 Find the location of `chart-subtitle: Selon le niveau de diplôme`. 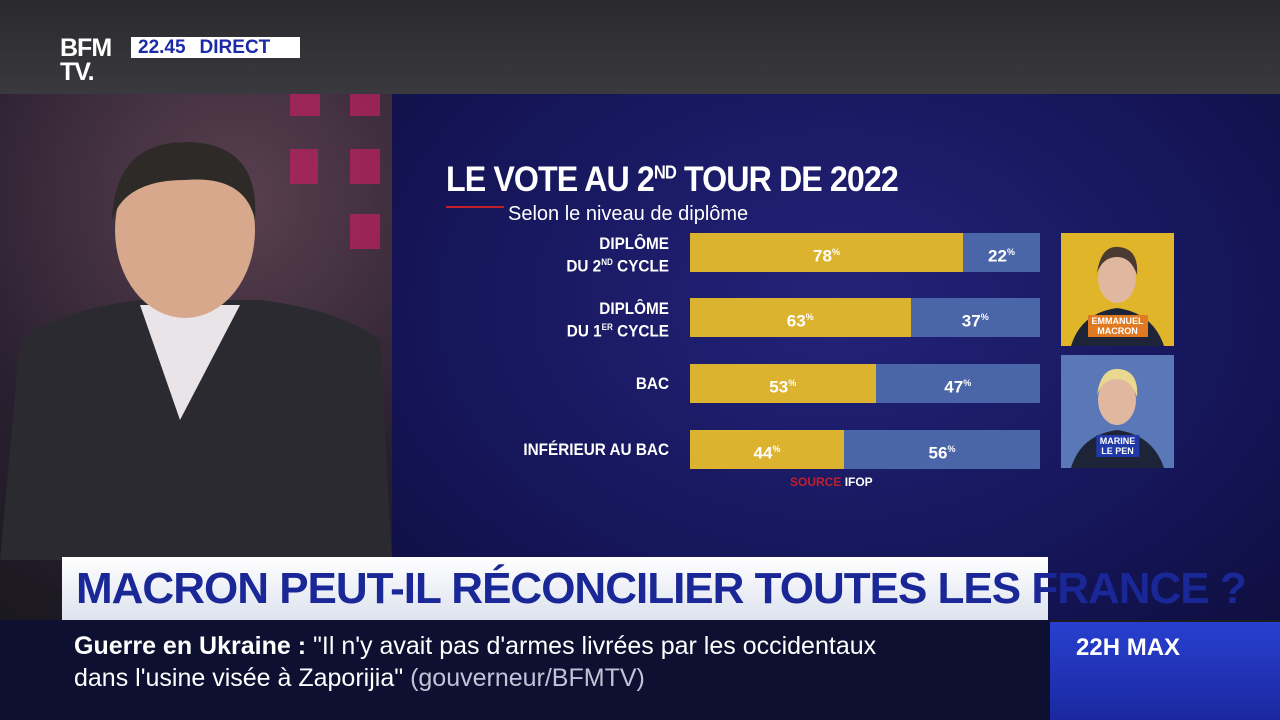

chart-subtitle: Selon le niveau de diplôme is located at coordinates (628, 214).